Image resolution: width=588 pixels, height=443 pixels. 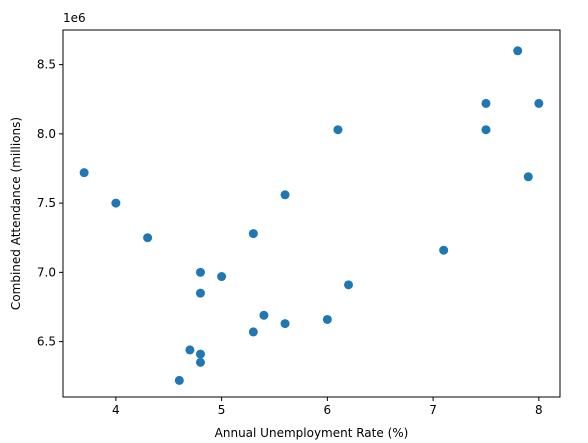 What do you see at coordinates (46, 272) in the screenshot?
I see `y-tick-label: 7.0` at bounding box center [46, 272].